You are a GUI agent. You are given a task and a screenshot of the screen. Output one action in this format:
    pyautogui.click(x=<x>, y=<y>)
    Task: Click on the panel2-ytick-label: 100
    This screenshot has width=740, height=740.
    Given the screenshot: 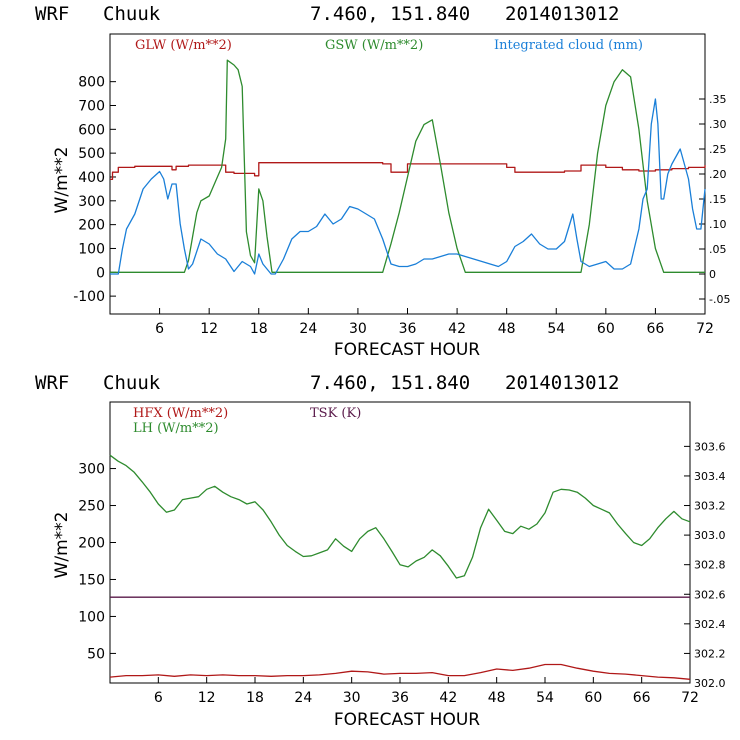 What is the action you would take?
    pyautogui.click(x=91, y=617)
    